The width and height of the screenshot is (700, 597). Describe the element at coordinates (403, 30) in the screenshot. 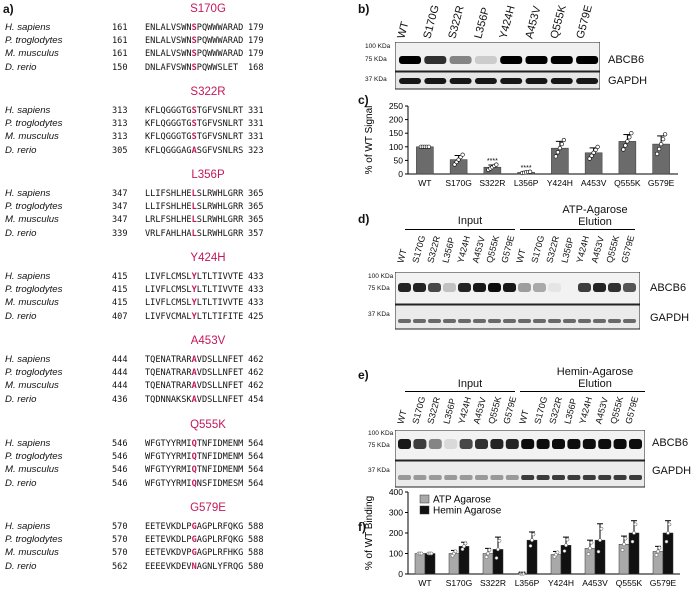

I see `lane-label: WT` at that location.